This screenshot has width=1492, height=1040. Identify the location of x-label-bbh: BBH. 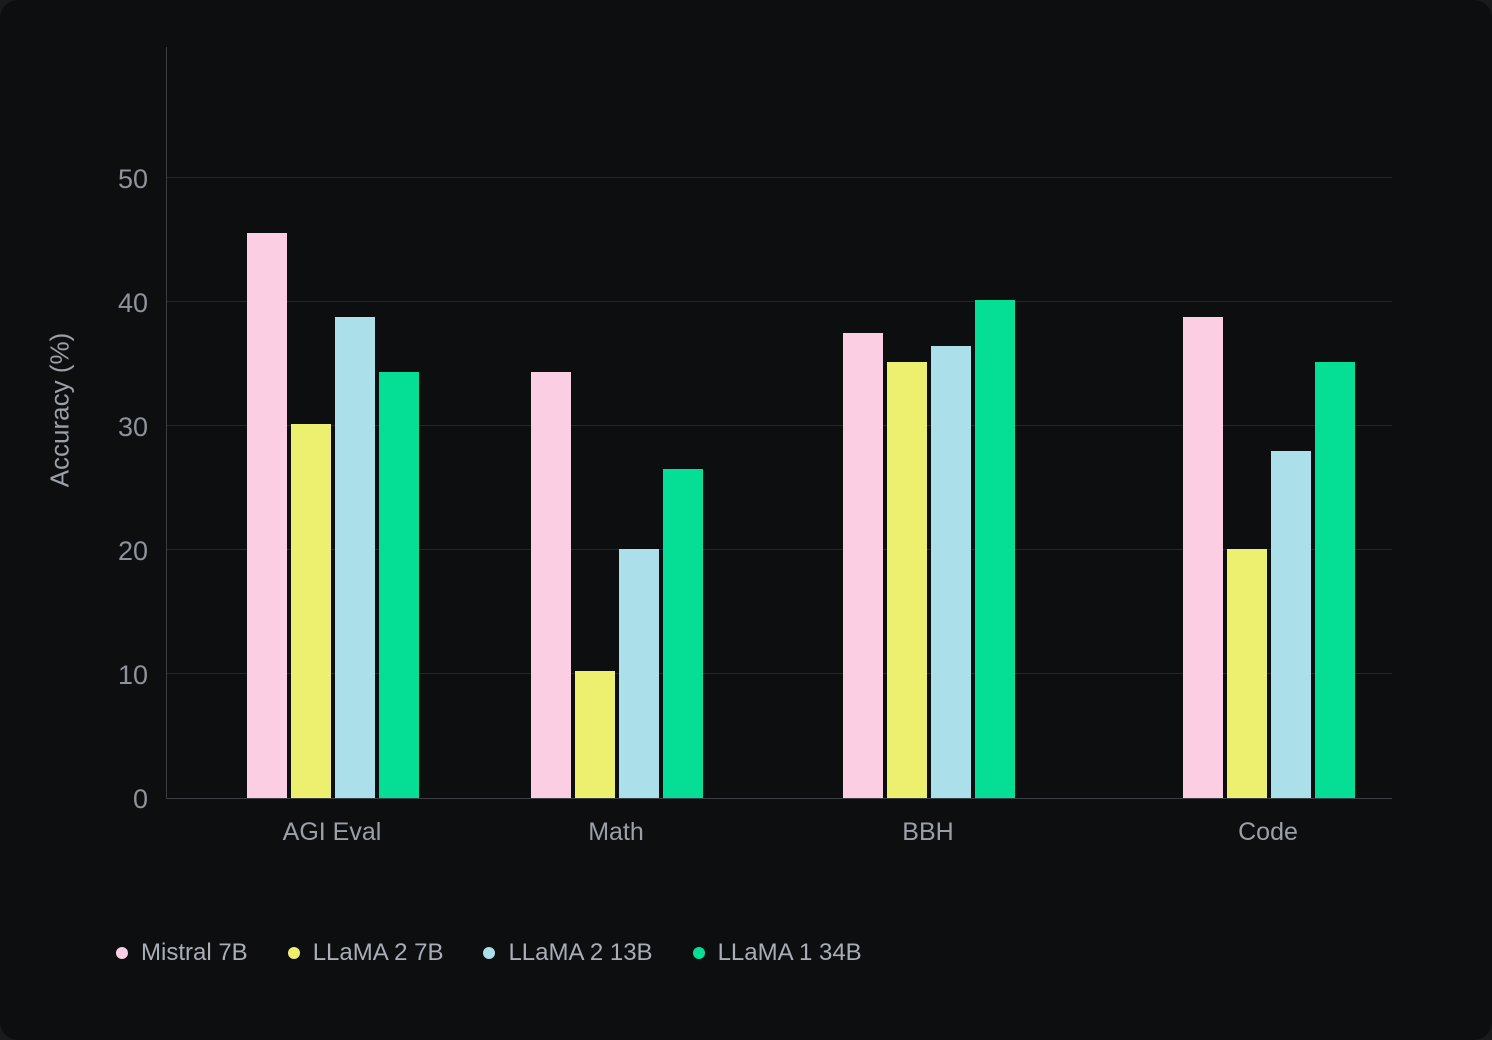
(928, 832).